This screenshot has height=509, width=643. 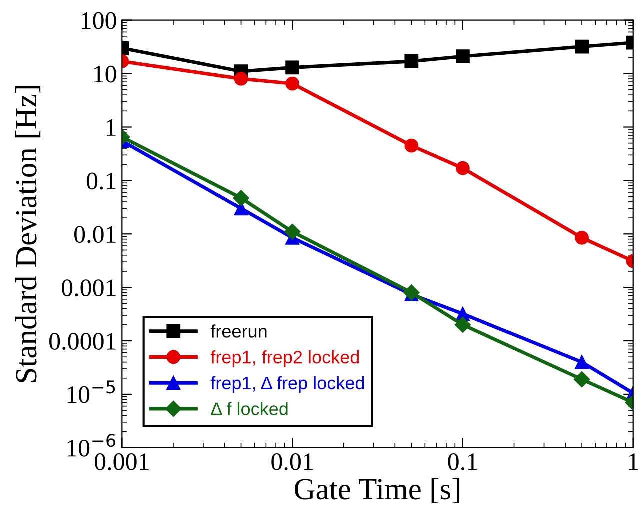 I want to click on x-axis-title: Gate Time [s], so click(x=377, y=491).